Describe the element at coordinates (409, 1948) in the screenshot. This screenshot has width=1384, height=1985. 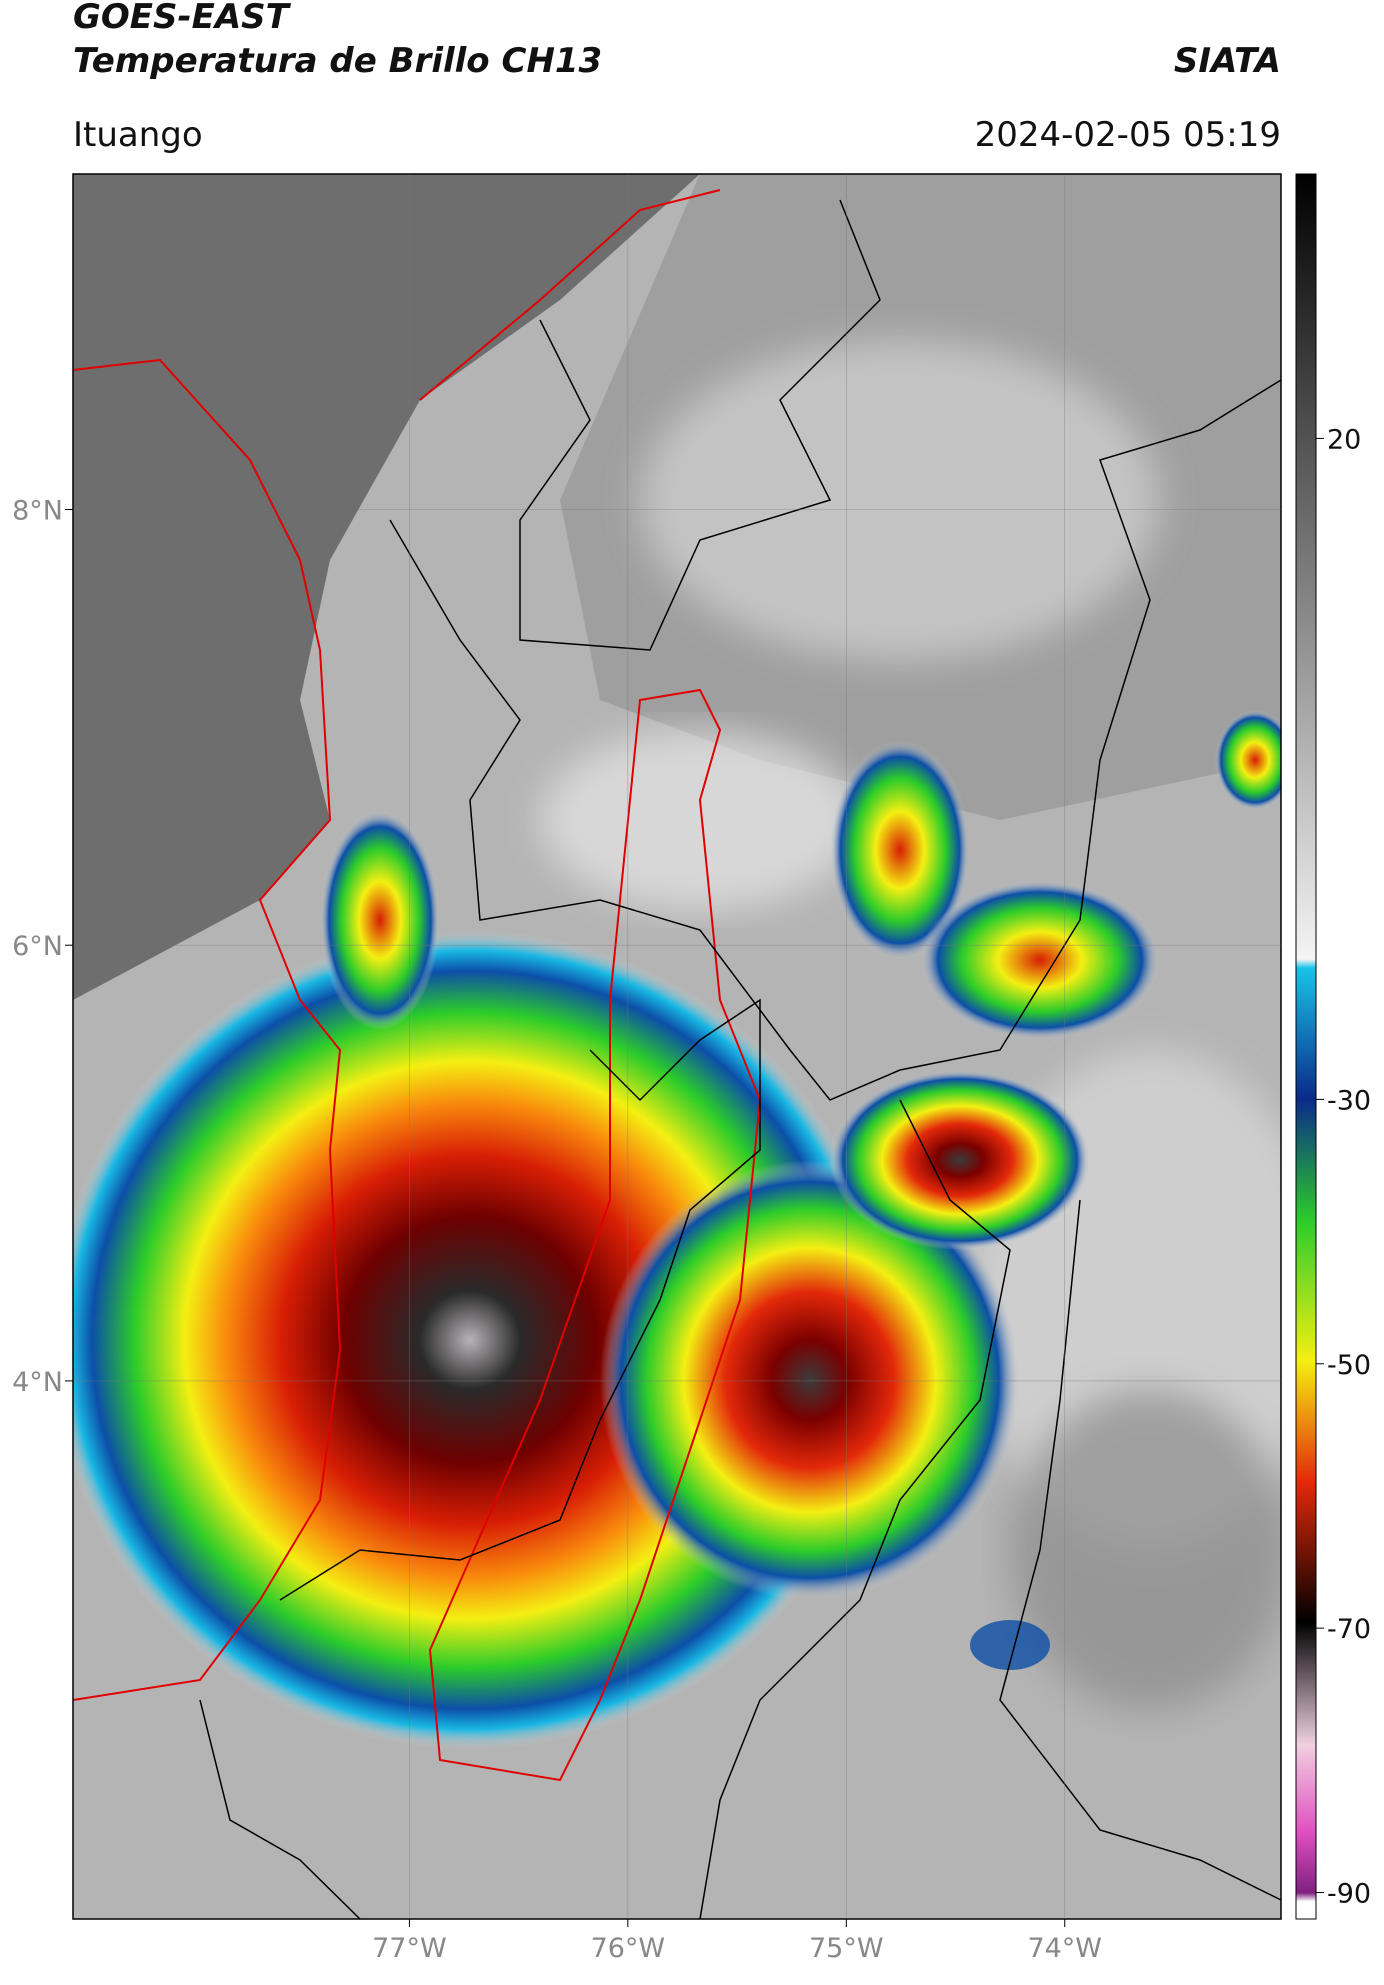
I see `x-tick-label: 77°W` at that location.